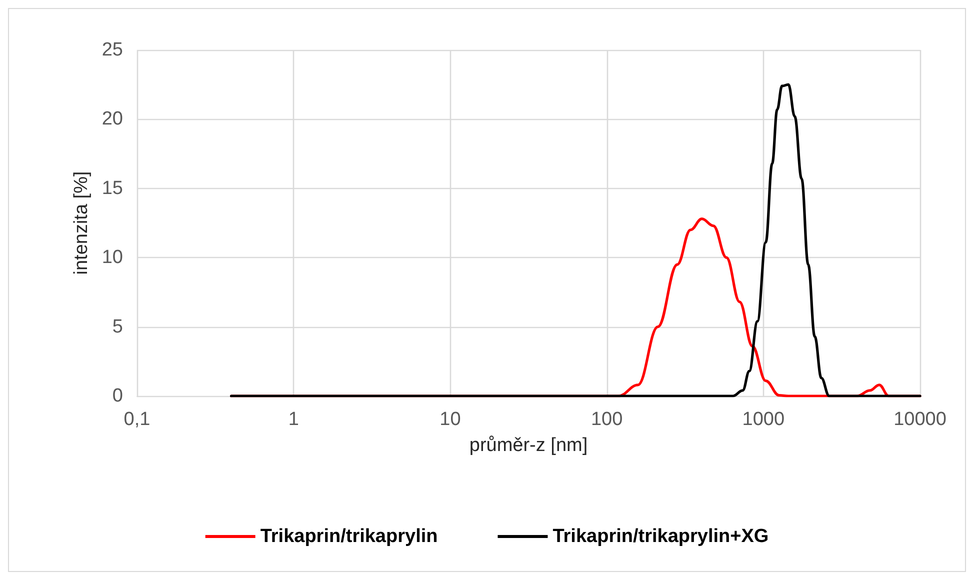  Describe the element at coordinates (349, 536) in the screenshot. I see `legend-label: Trikaprin/trikaprylin` at that location.